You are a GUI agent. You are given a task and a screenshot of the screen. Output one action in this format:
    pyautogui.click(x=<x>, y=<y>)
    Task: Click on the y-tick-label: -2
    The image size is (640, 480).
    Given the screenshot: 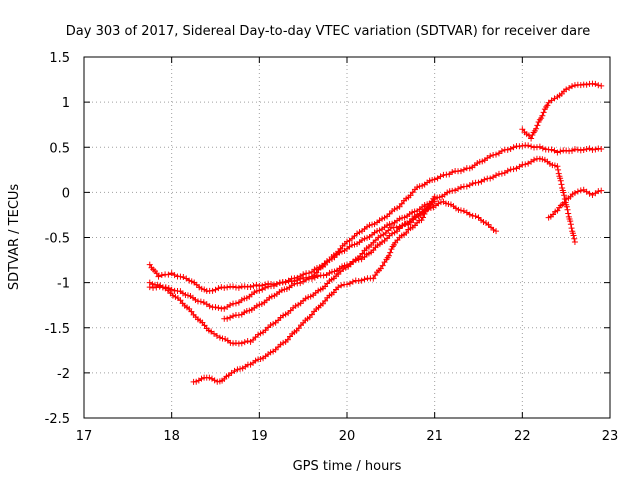 What is the action you would take?
    pyautogui.click(x=63, y=374)
    